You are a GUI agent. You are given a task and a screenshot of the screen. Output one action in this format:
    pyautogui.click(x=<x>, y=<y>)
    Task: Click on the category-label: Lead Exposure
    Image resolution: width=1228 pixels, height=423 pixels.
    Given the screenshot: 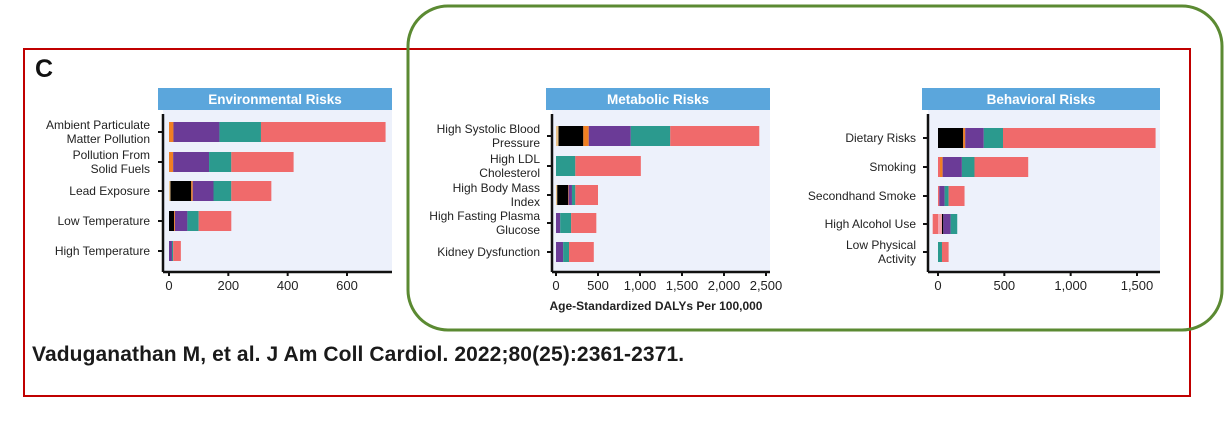 What is the action you would take?
    pyautogui.click(x=109, y=191)
    